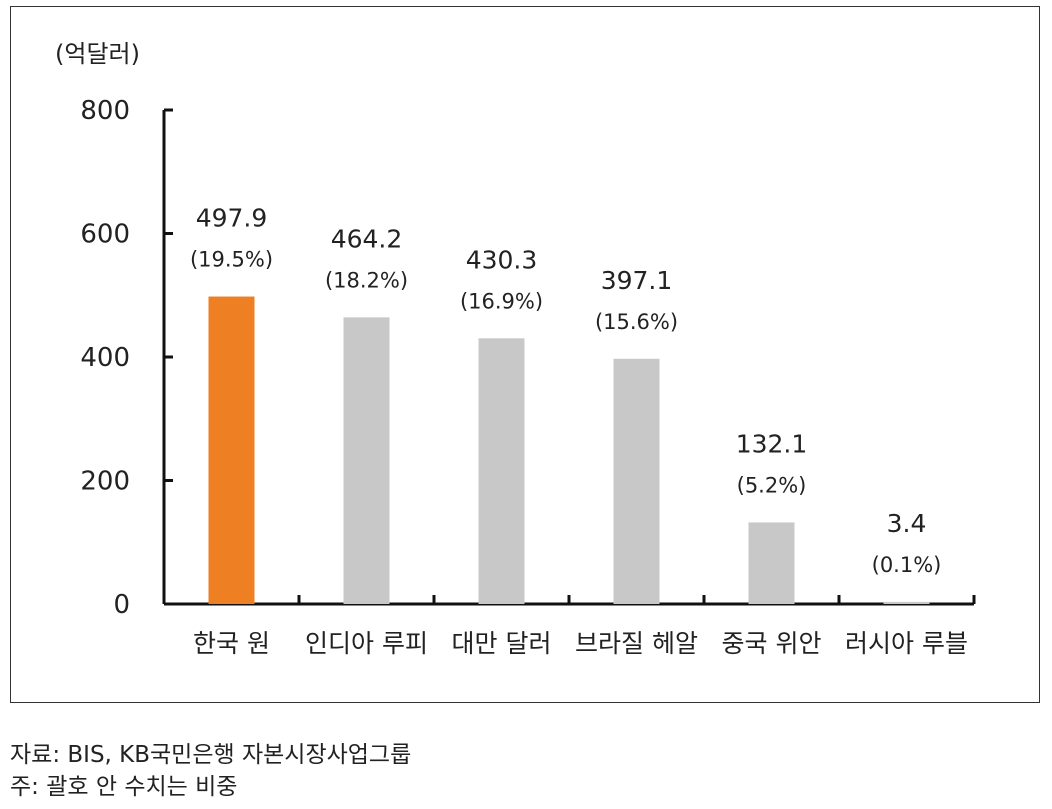 This screenshot has width=1052, height=809. What do you see at coordinates (105, 482) in the screenshot?
I see `y-tick-label: 200` at bounding box center [105, 482].